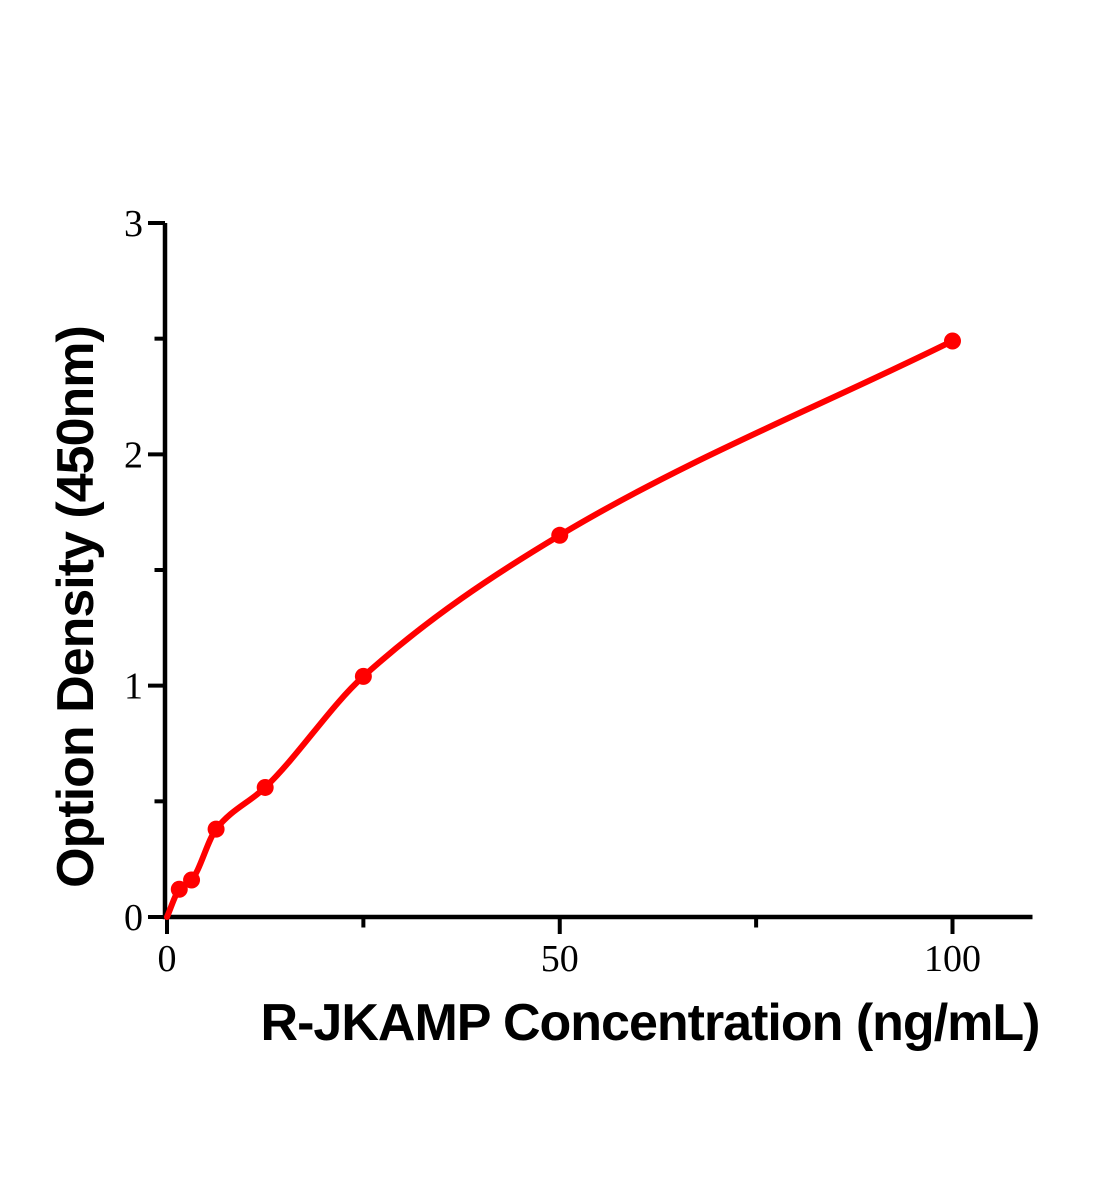  What do you see at coordinates (133, 918) in the screenshot?
I see `y-tick-label-0: 0` at bounding box center [133, 918].